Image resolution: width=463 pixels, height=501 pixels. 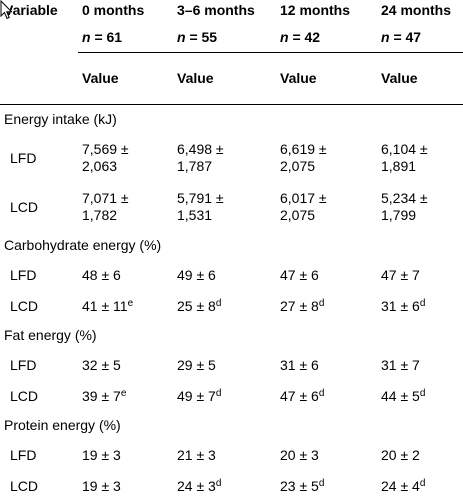 What do you see at coordinates (231, 274) in the screenshot?
I see `table-row: LFD 48 ± 6 49 ± 6 47 ± 6 47 ± 7` at bounding box center [231, 274].